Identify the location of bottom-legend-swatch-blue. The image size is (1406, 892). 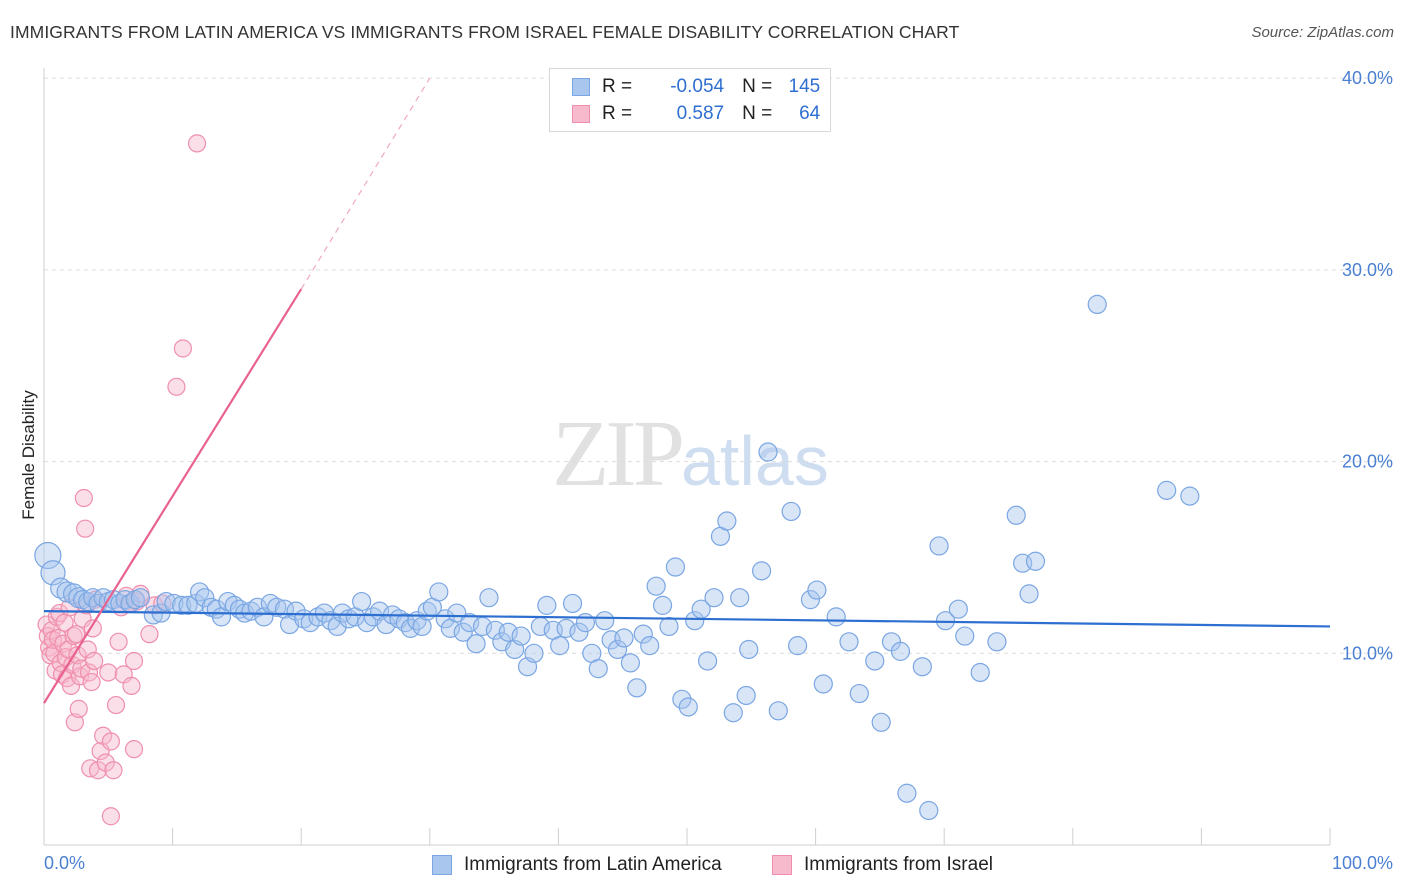
(442, 865).